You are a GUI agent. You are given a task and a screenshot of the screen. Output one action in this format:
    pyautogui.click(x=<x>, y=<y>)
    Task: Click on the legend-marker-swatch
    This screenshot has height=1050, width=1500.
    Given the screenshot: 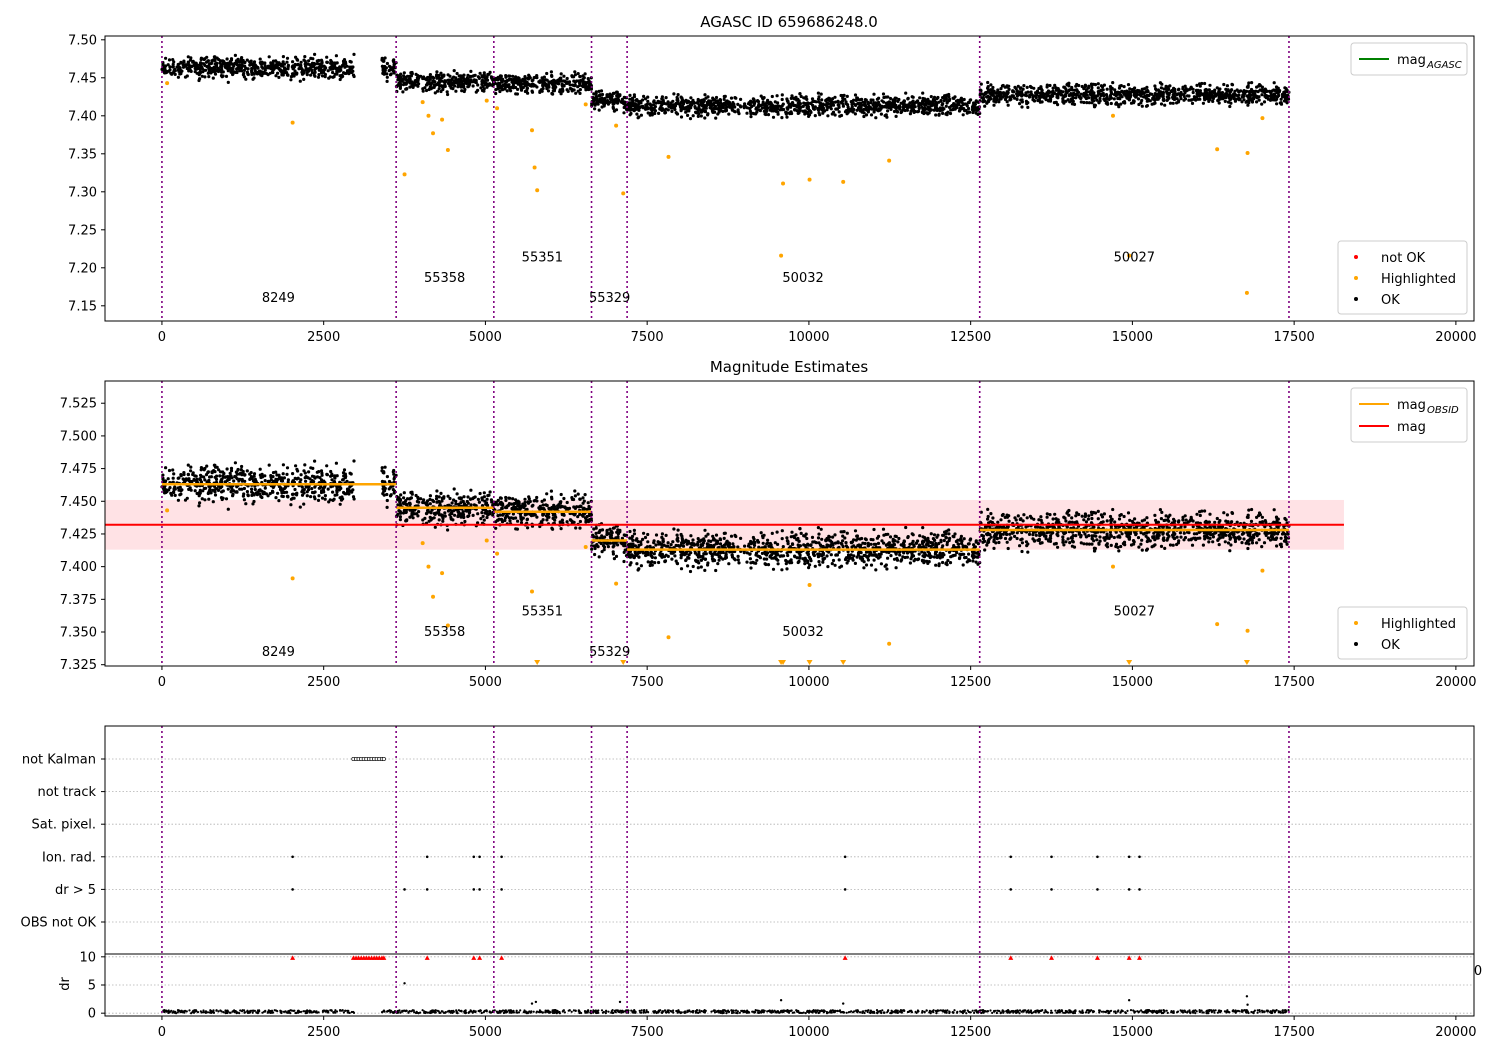 What is the action you would take?
    pyautogui.click(x=1356, y=257)
    